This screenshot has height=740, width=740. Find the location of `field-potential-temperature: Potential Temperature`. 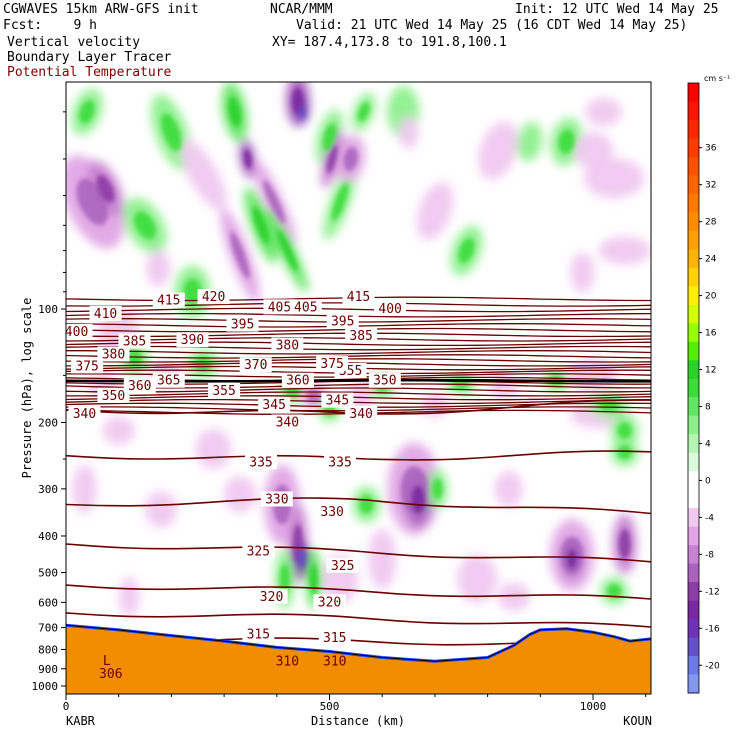

field-potential-temperature: Potential Temperature is located at coordinates (89, 72).